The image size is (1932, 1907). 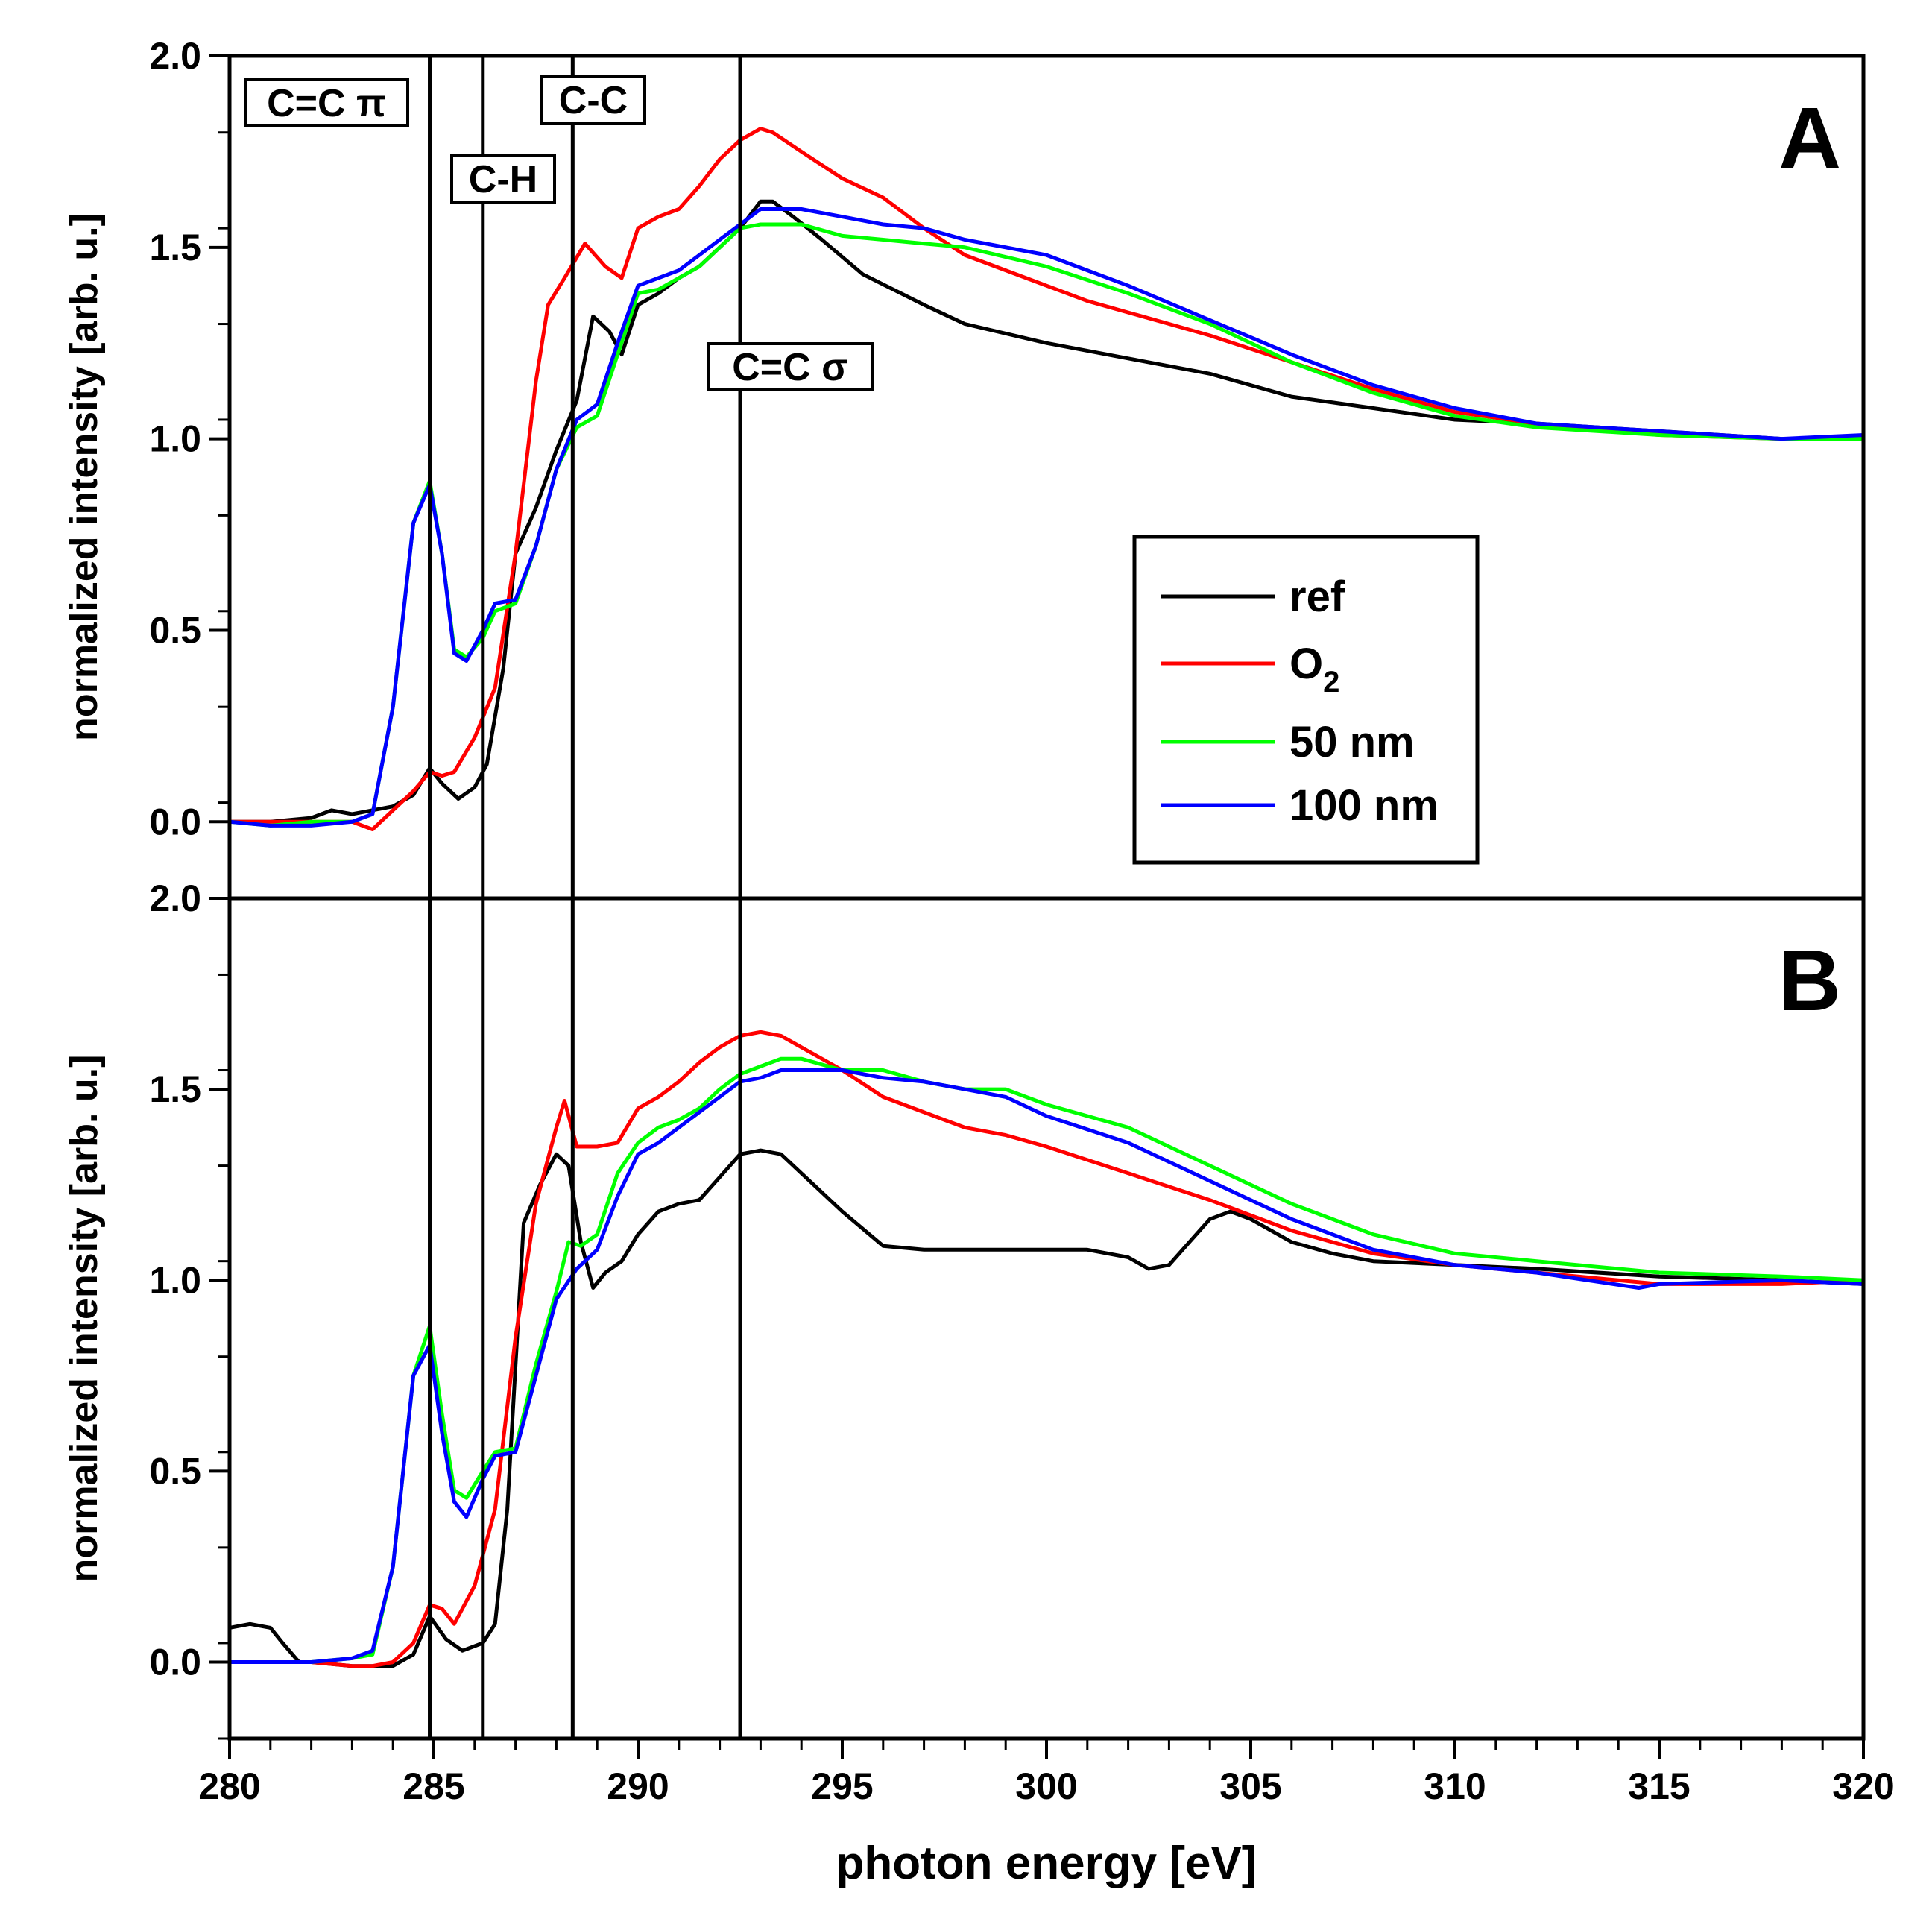 I want to click on legend-label-3: 100 nm, so click(x=1364, y=805).